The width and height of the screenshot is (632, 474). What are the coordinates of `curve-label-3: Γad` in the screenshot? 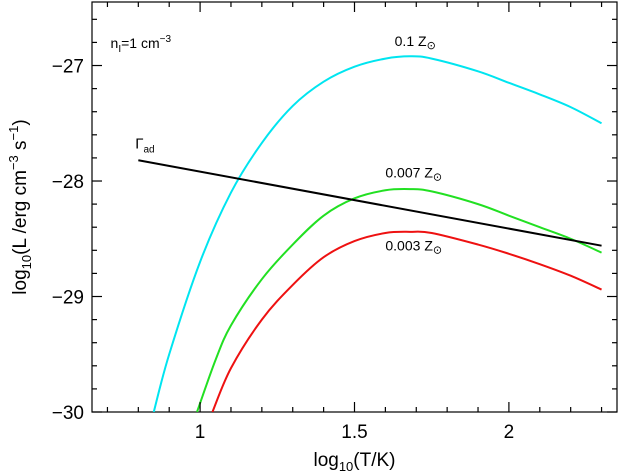 It's located at (144, 146).